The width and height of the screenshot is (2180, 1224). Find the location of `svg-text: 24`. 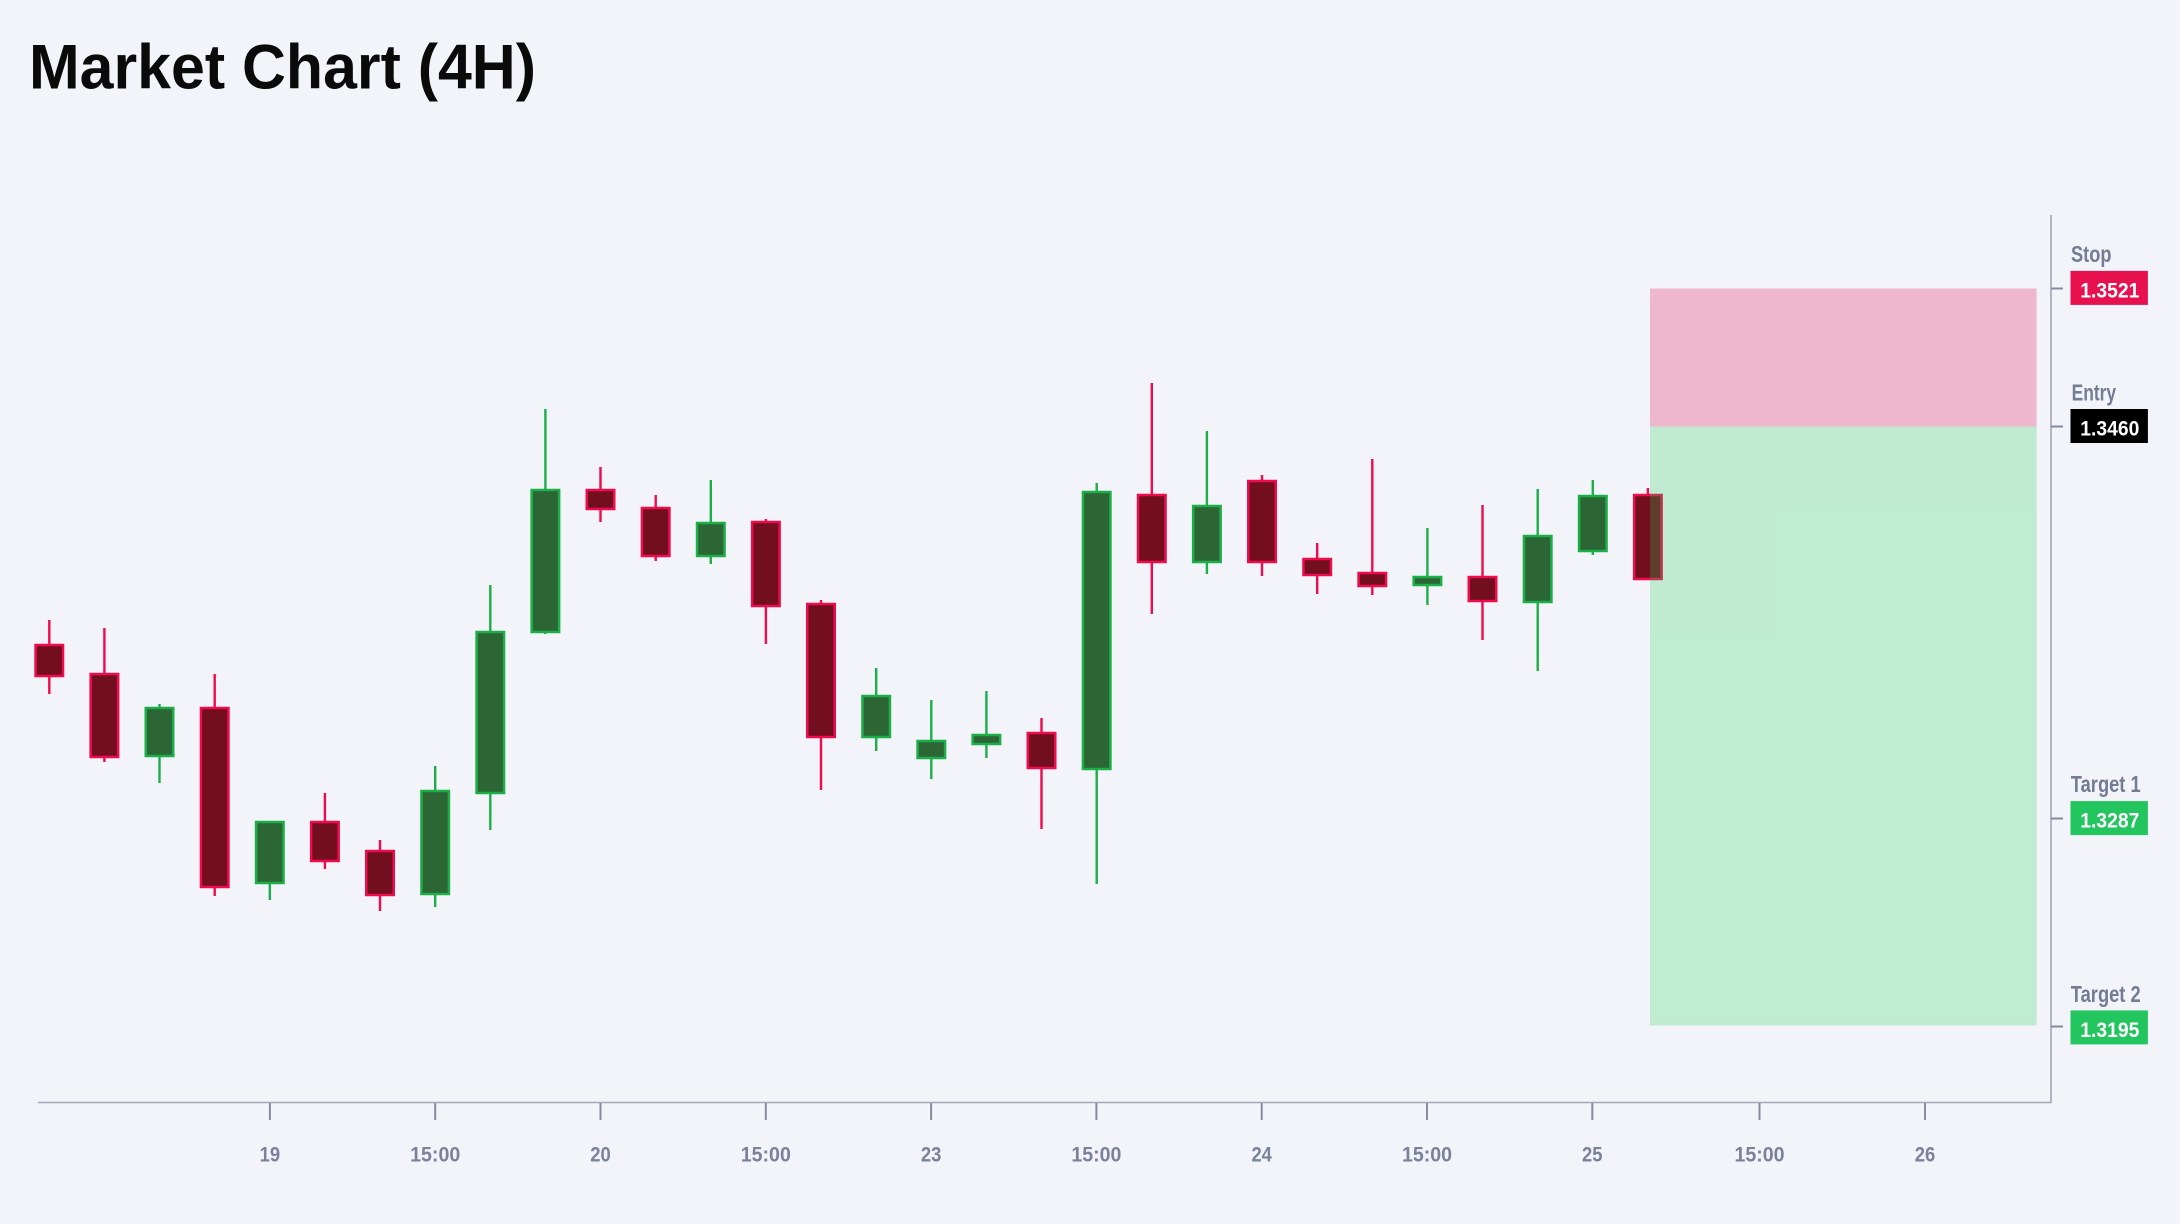

svg-text: 24 is located at coordinates (1261, 1155).